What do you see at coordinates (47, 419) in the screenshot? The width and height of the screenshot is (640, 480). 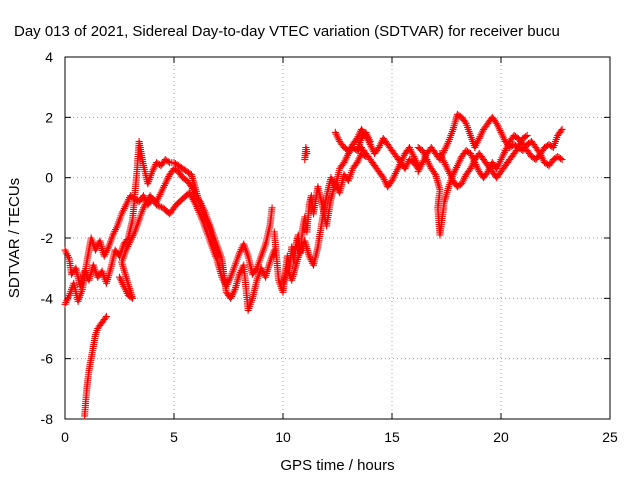 I see `y-tick-label: -8` at bounding box center [47, 419].